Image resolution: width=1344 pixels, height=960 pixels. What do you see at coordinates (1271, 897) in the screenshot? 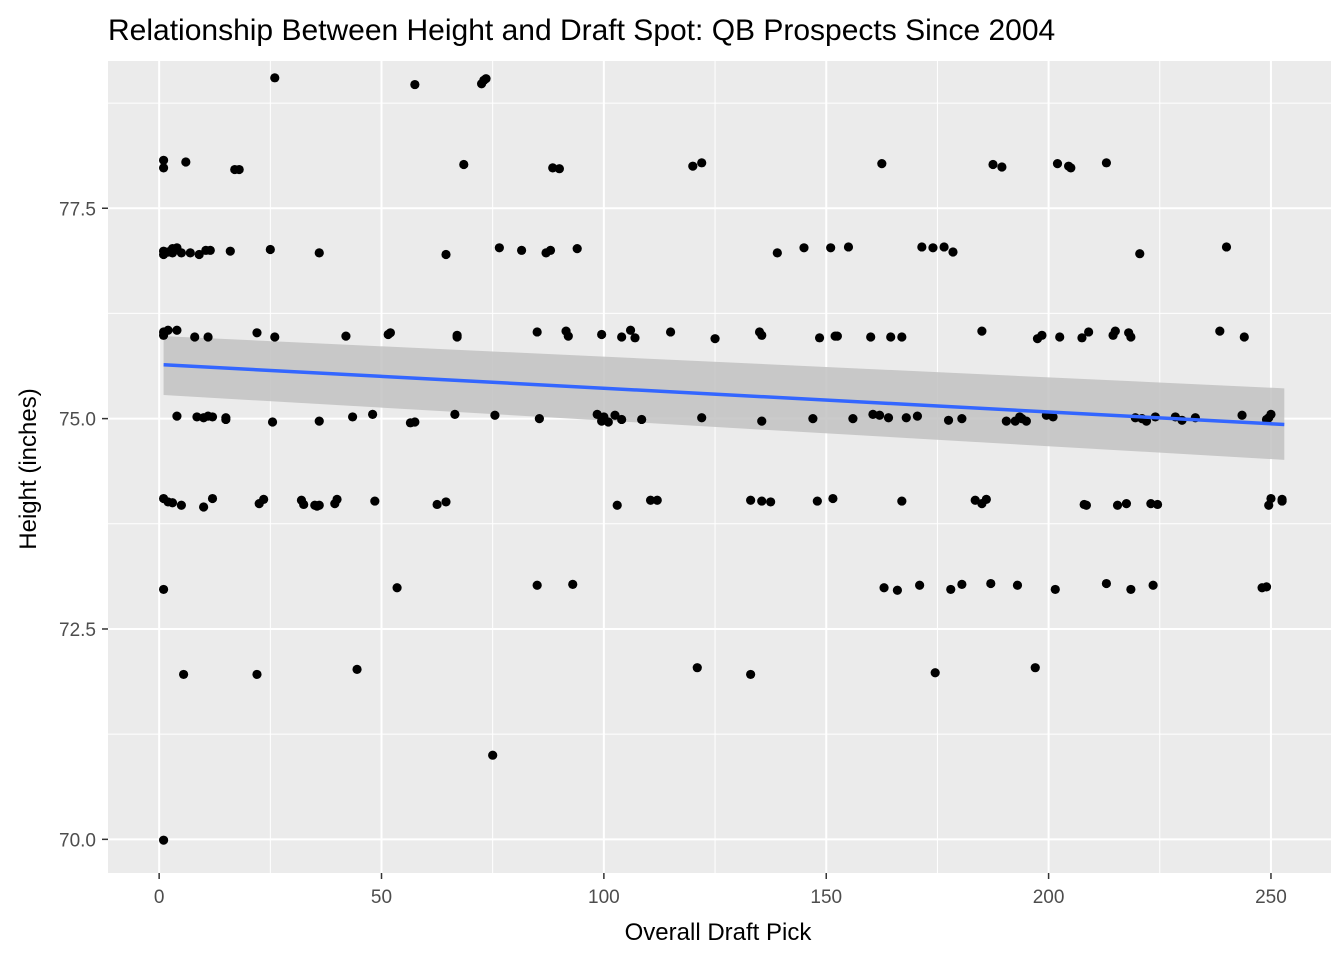
I see `x-tick-label: 250` at bounding box center [1271, 897].